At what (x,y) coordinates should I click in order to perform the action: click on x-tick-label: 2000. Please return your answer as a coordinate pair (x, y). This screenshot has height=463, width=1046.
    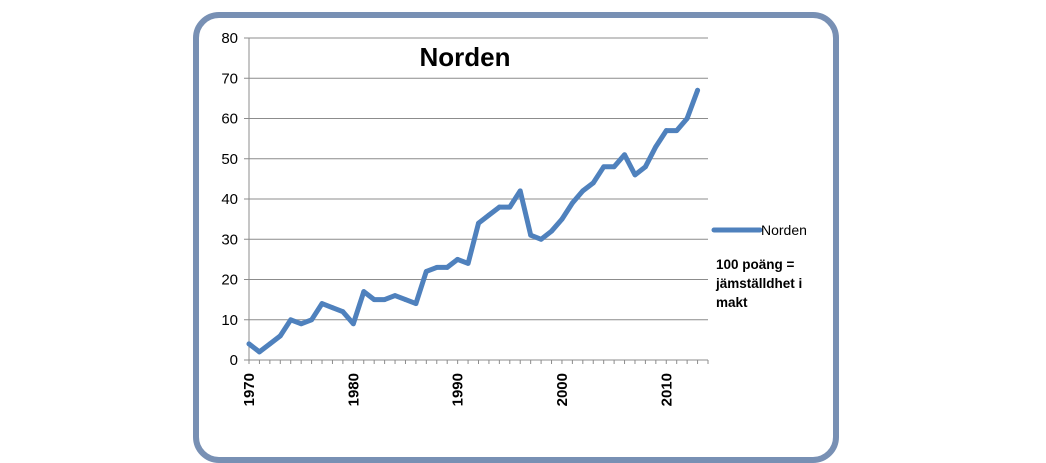
    Looking at the image, I should click on (562, 389).